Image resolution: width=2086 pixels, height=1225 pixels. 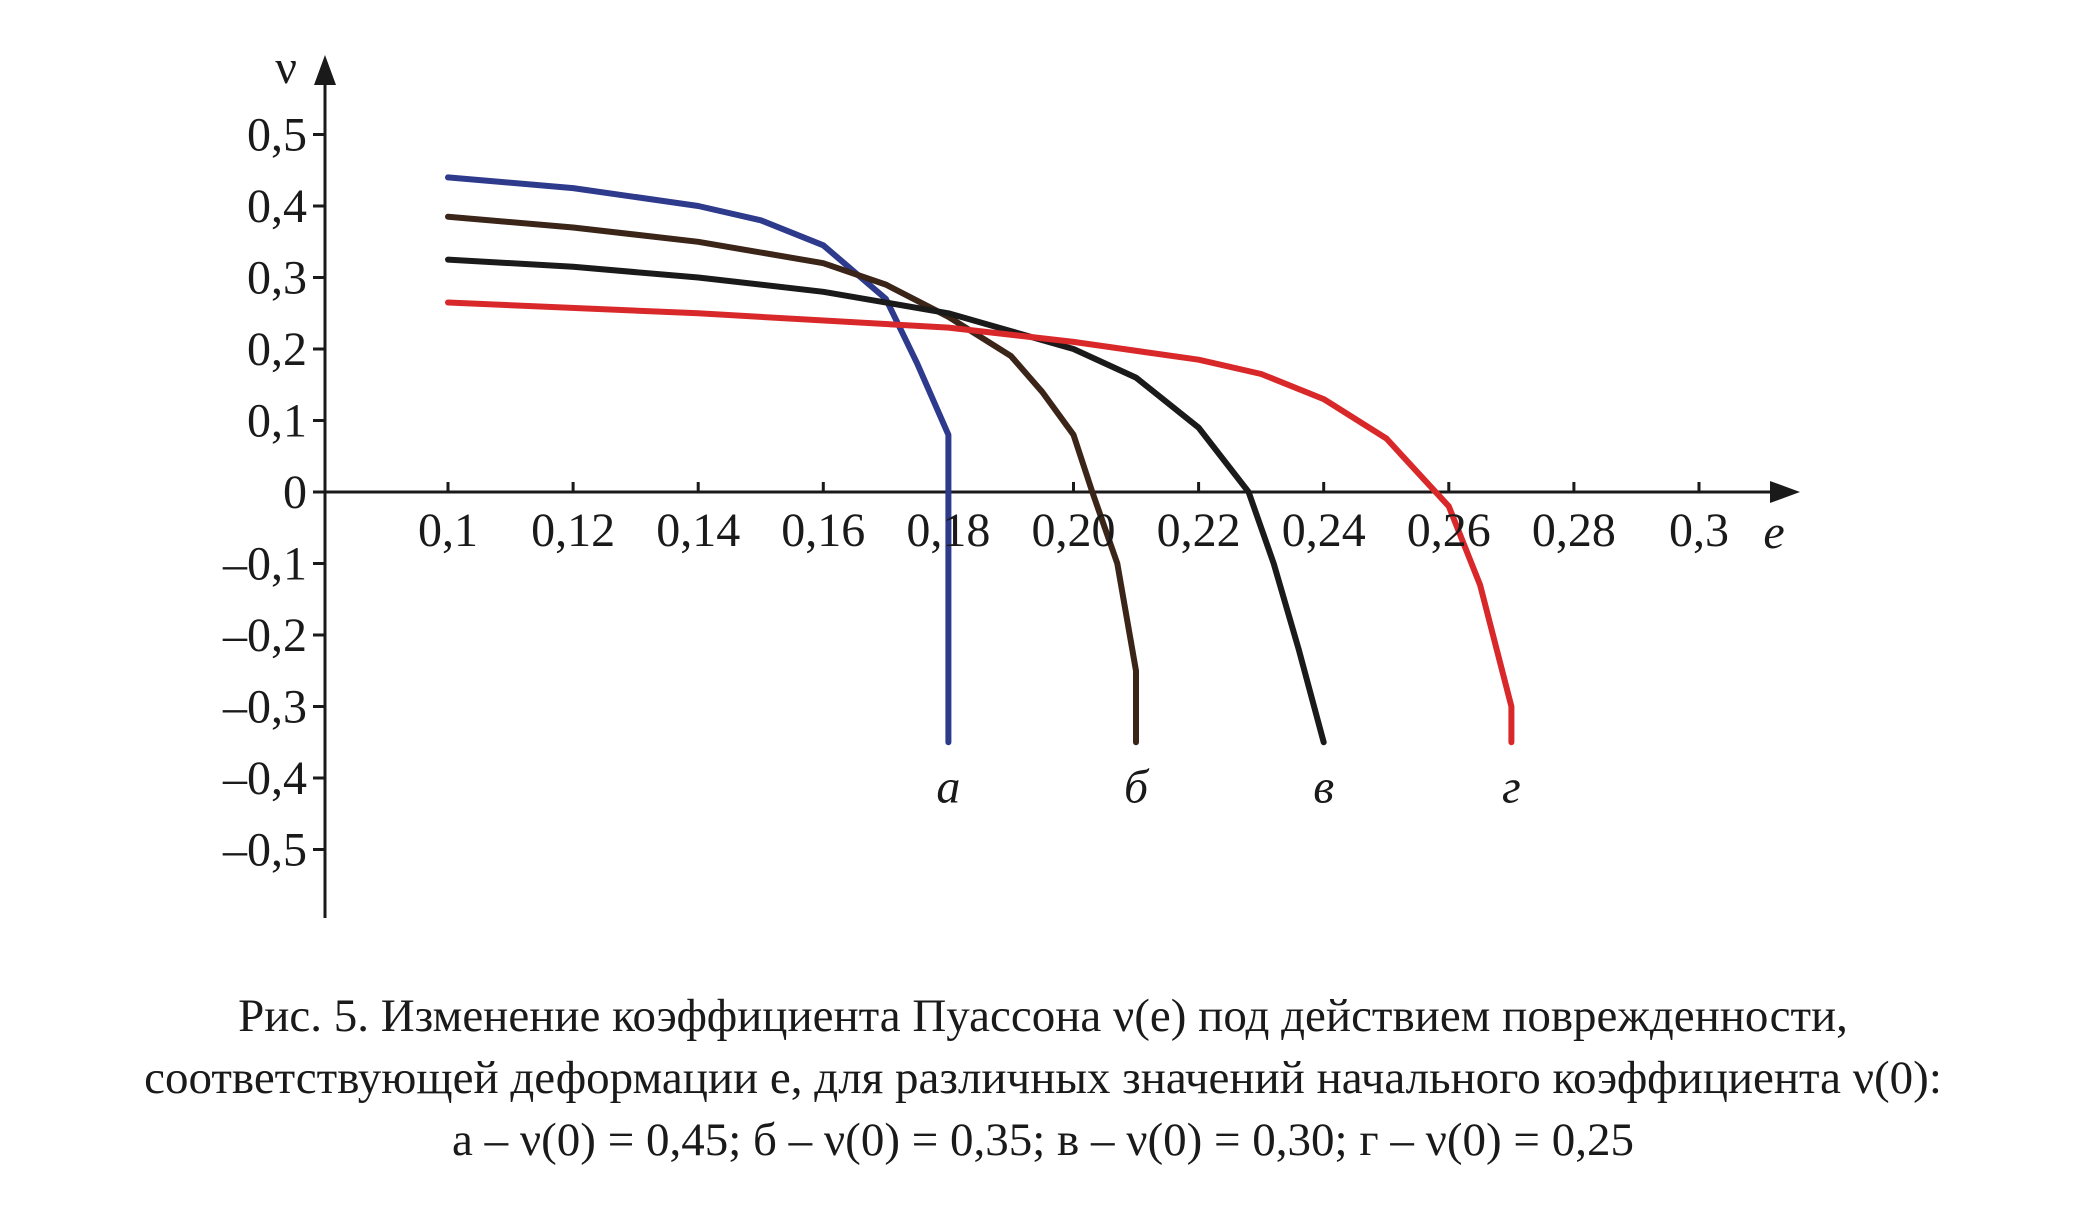 What do you see at coordinates (264, 707) in the screenshot?
I see `y-tick-label: –0,3` at bounding box center [264, 707].